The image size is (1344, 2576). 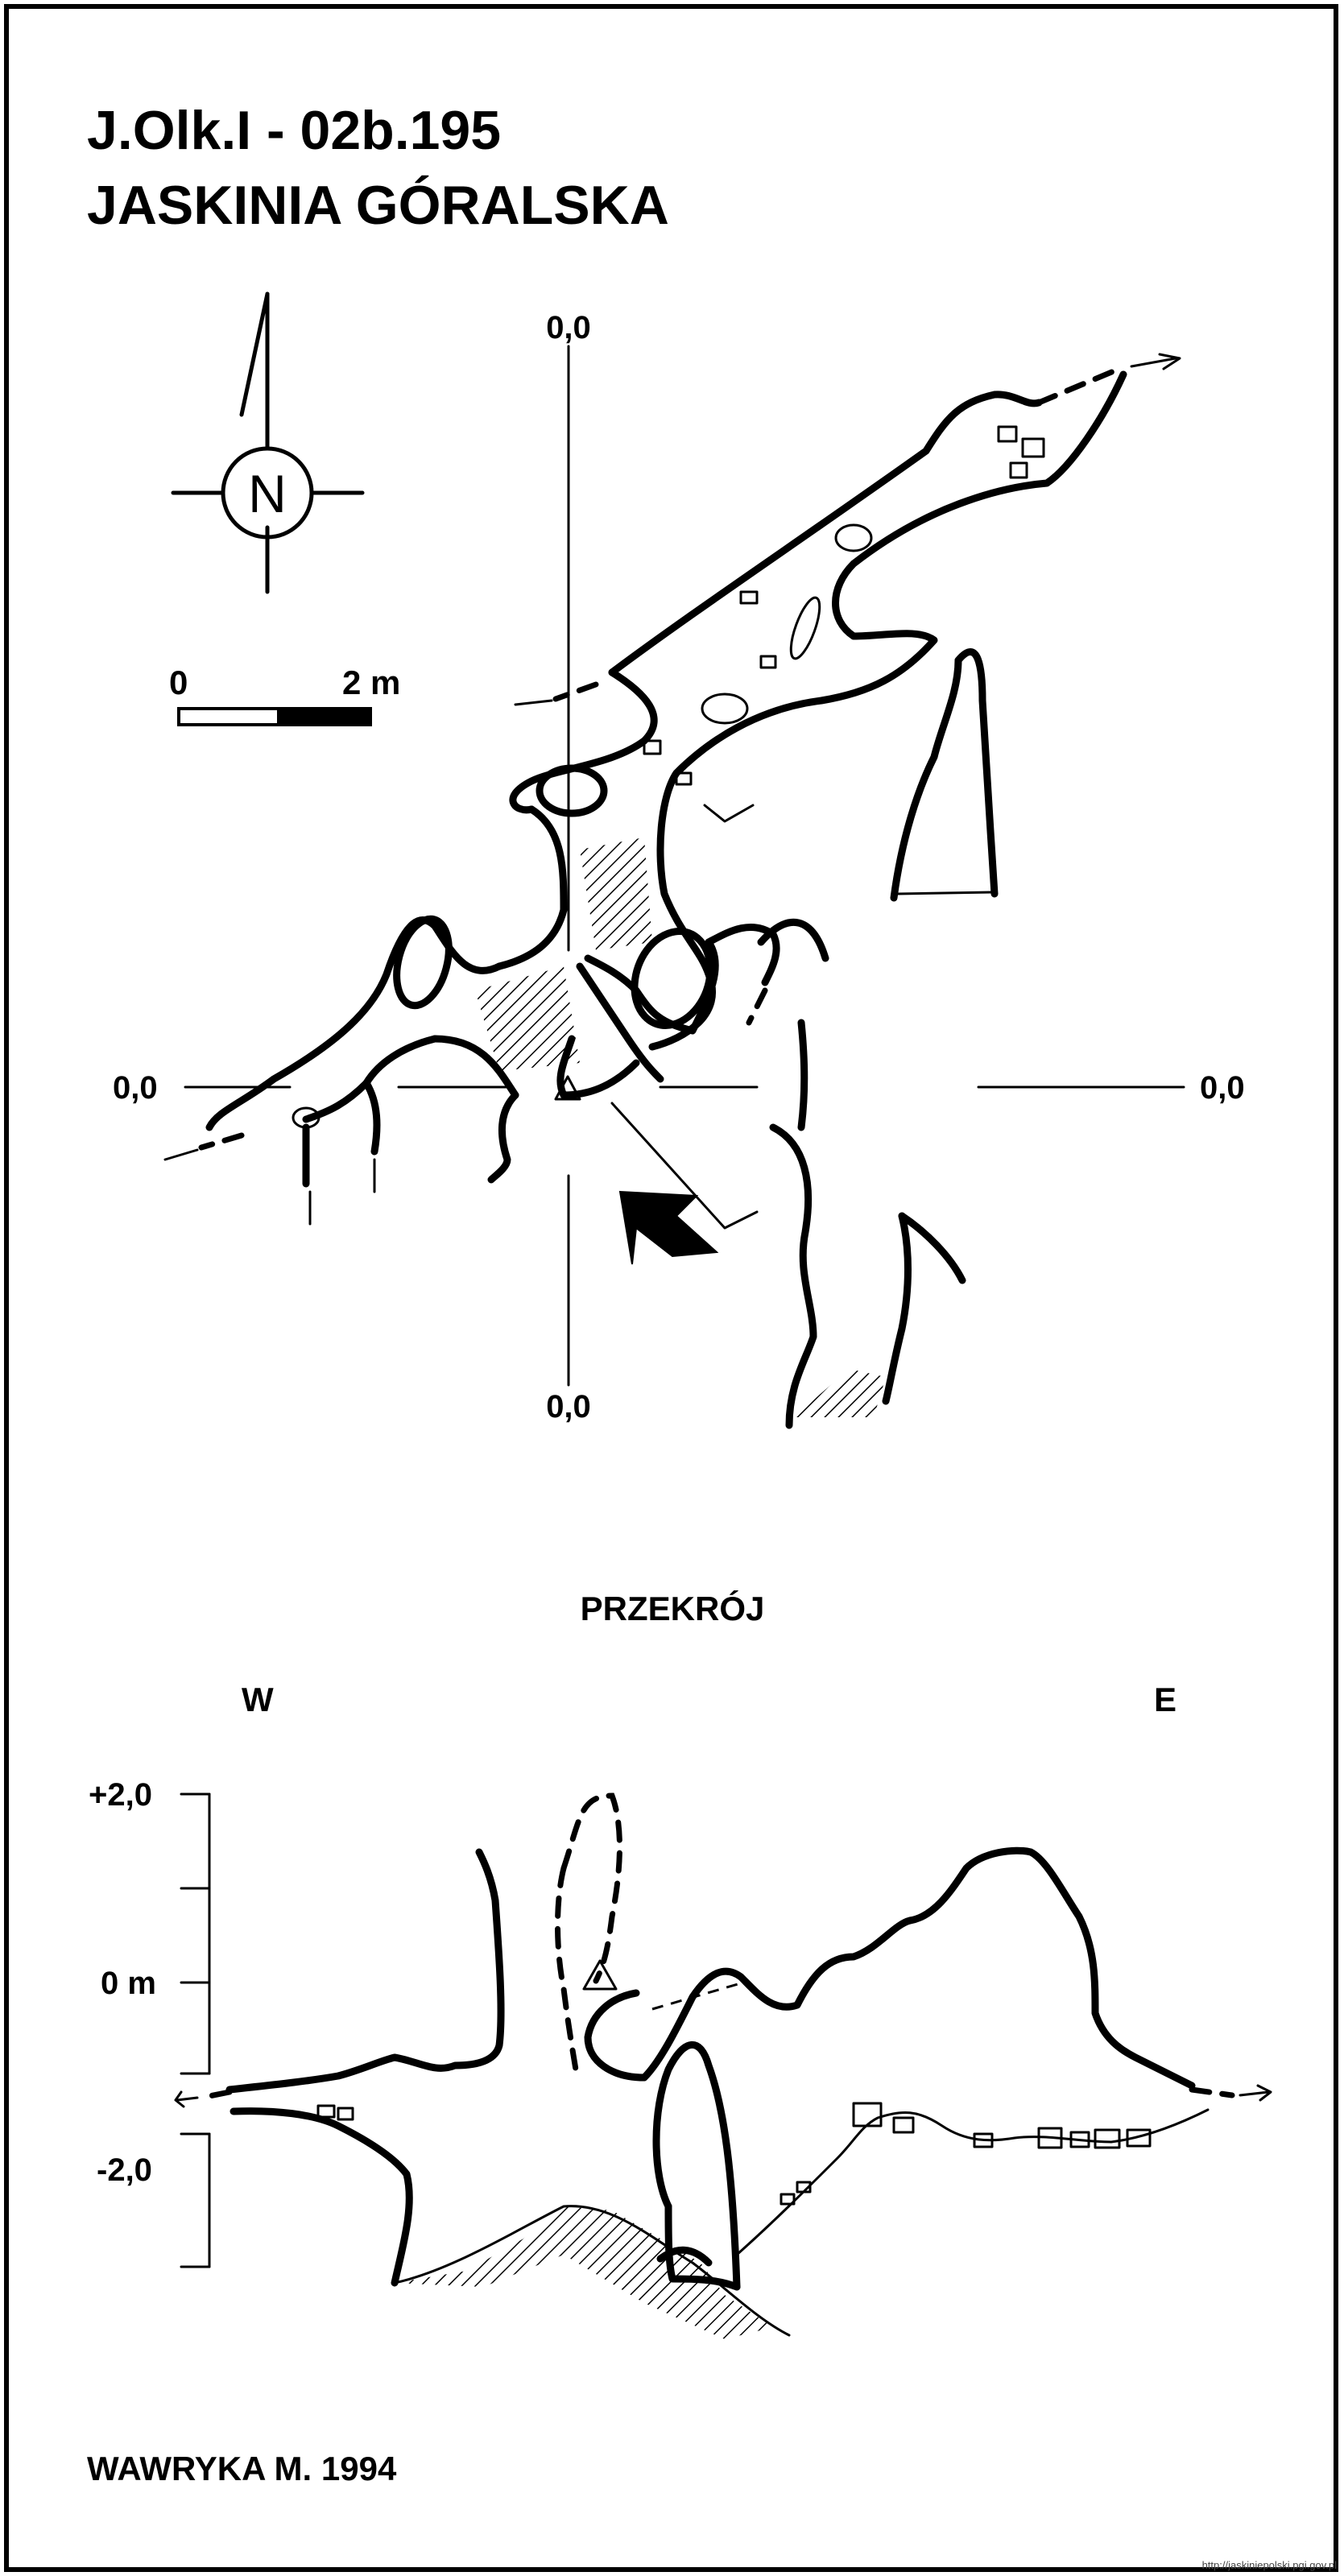 What do you see at coordinates (128, 1984) in the screenshot?
I see `scale-label-middle: 0 m` at bounding box center [128, 1984].